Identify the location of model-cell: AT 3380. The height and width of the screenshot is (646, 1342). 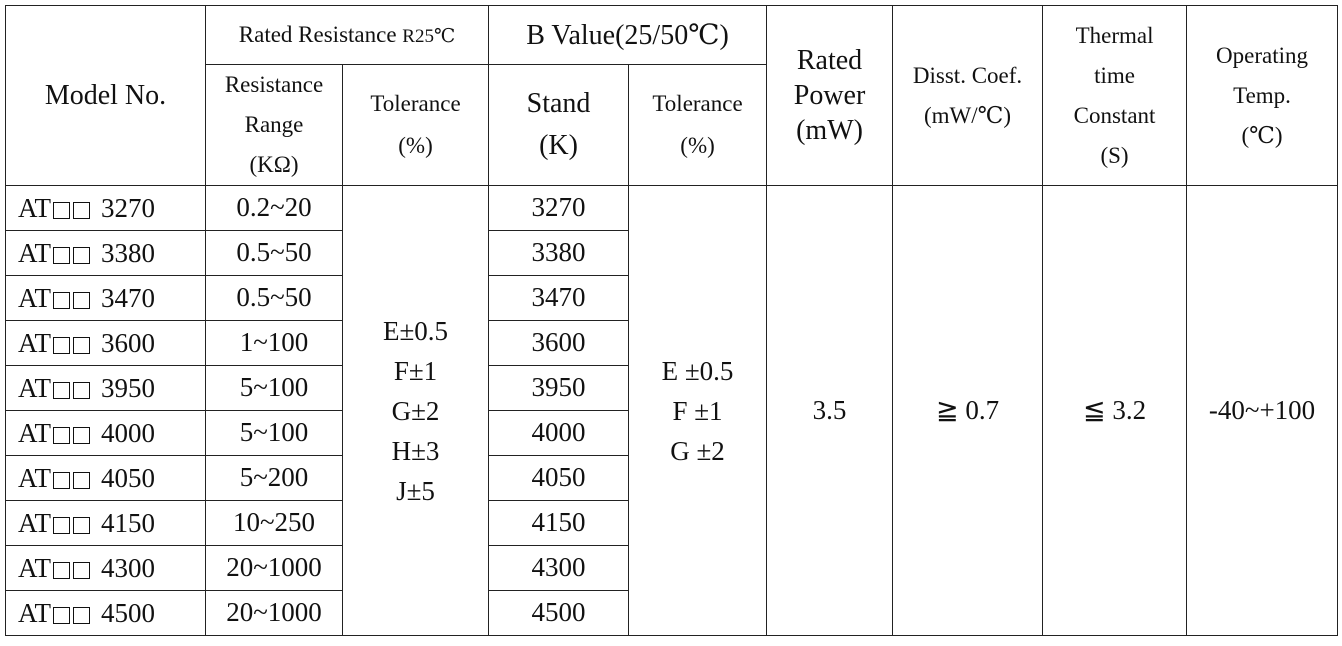
(105, 253).